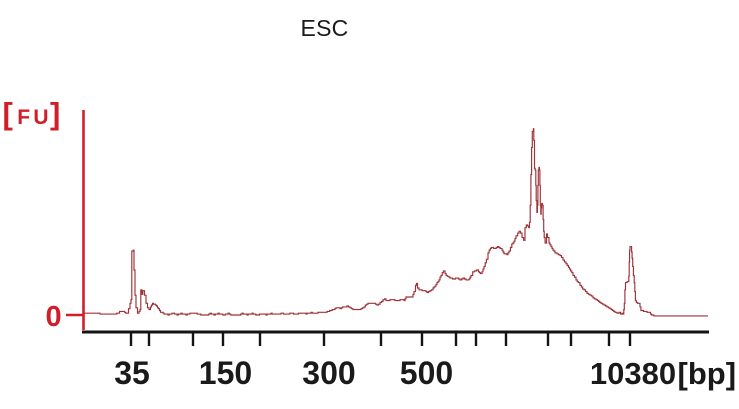 The width and height of the screenshot is (739, 409). I want to click on svg-text: 150, so click(225, 373).